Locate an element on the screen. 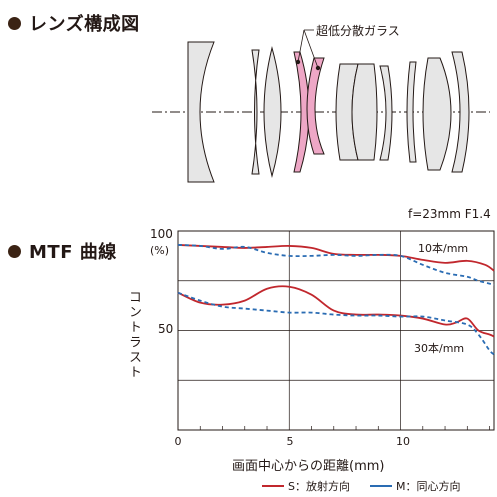 Image resolution: width=497 pixels, height=497 pixels. curve-label-30lp: 30本/mm is located at coordinates (439, 348).